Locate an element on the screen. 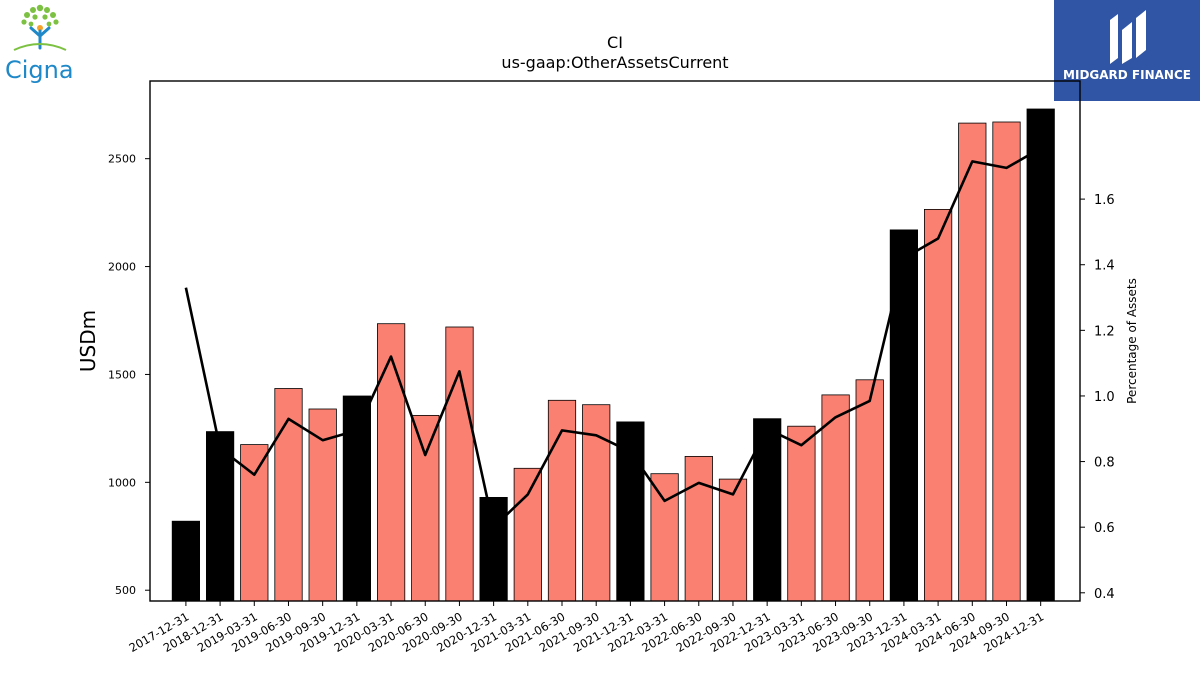 The width and height of the screenshot is (1200, 675). y-right-tick-label: 1.6 is located at coordinates (1104, 200).